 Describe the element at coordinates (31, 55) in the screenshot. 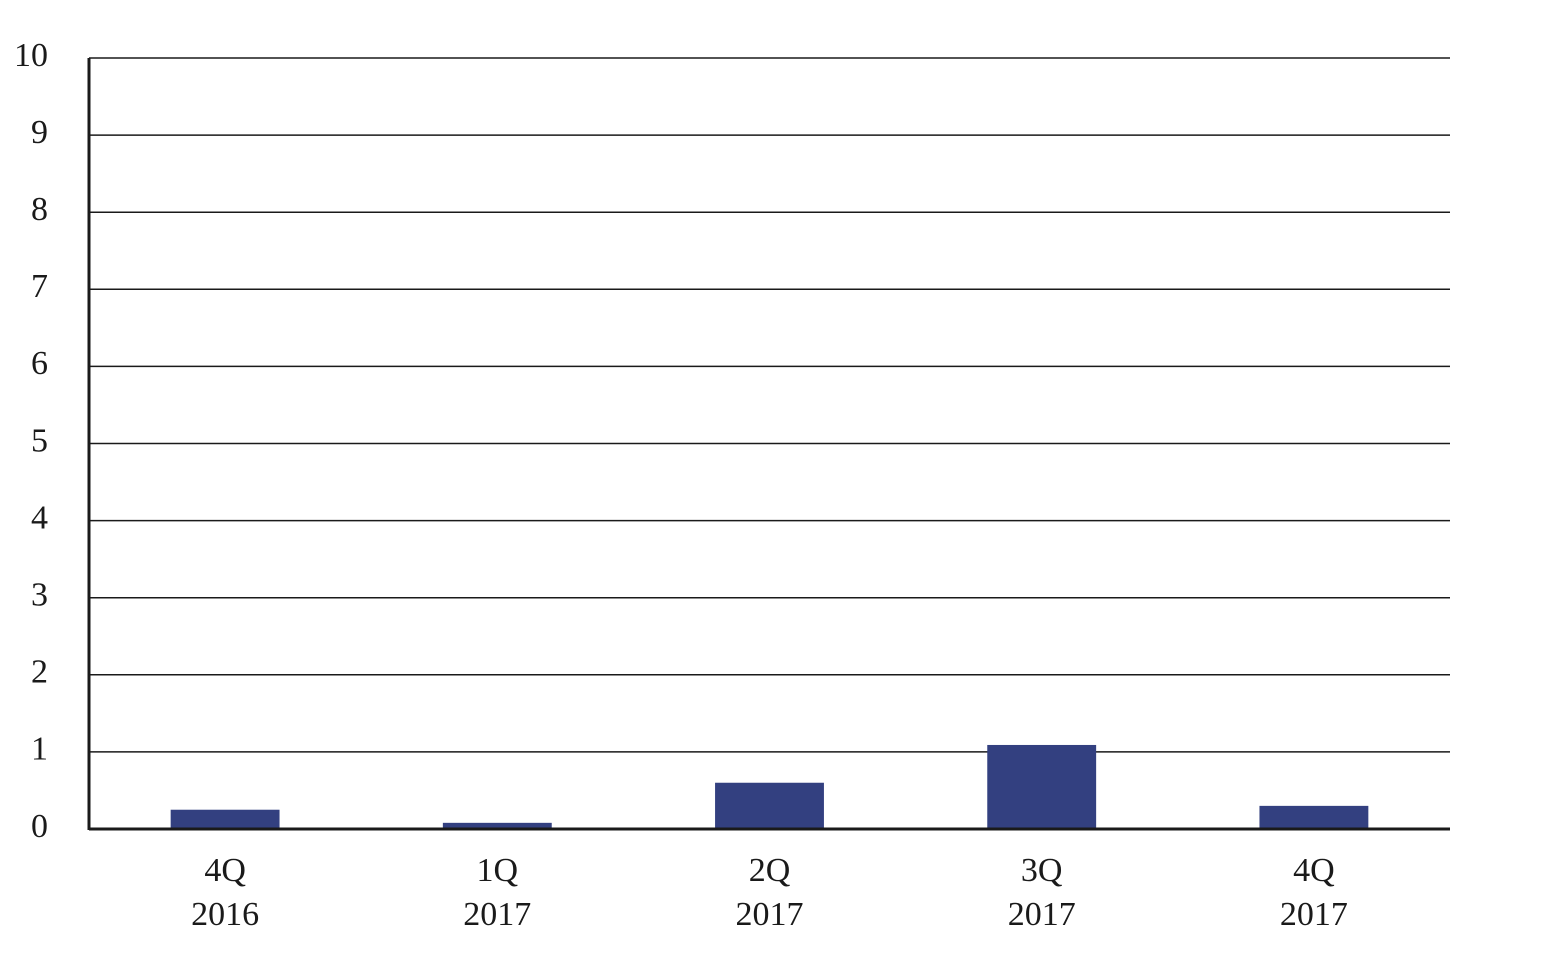

I see `y-tick-label: 10` at that location.